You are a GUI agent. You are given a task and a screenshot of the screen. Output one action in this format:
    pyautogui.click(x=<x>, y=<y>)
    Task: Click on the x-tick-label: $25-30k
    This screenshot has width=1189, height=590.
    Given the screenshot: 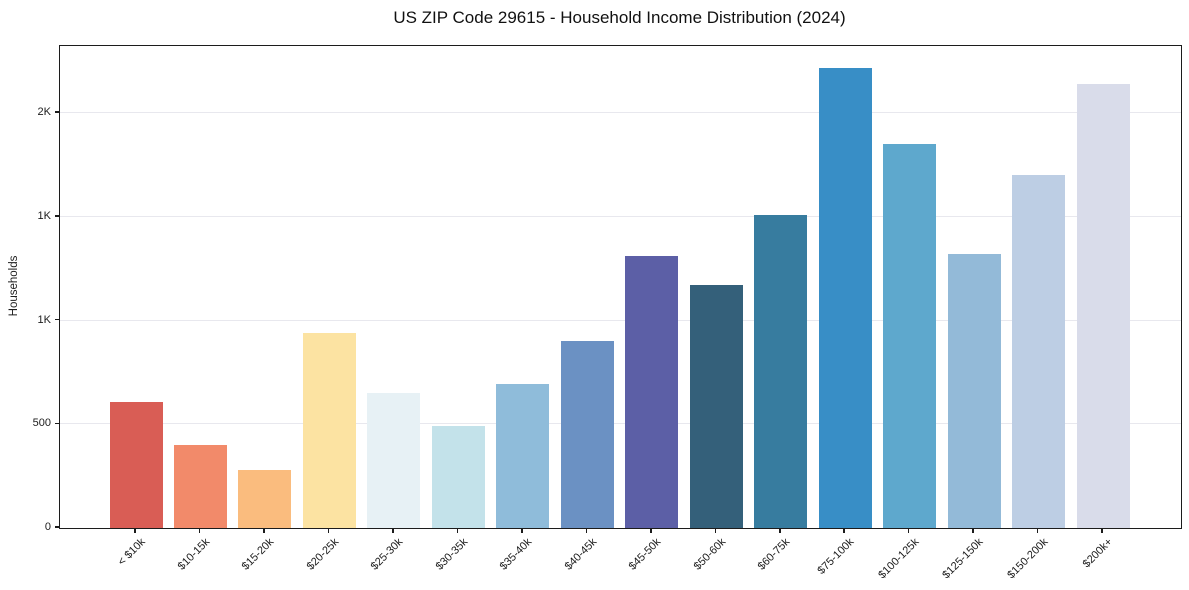 What is the action you would take?
    pyautogui.click(x=387, y=554)
    